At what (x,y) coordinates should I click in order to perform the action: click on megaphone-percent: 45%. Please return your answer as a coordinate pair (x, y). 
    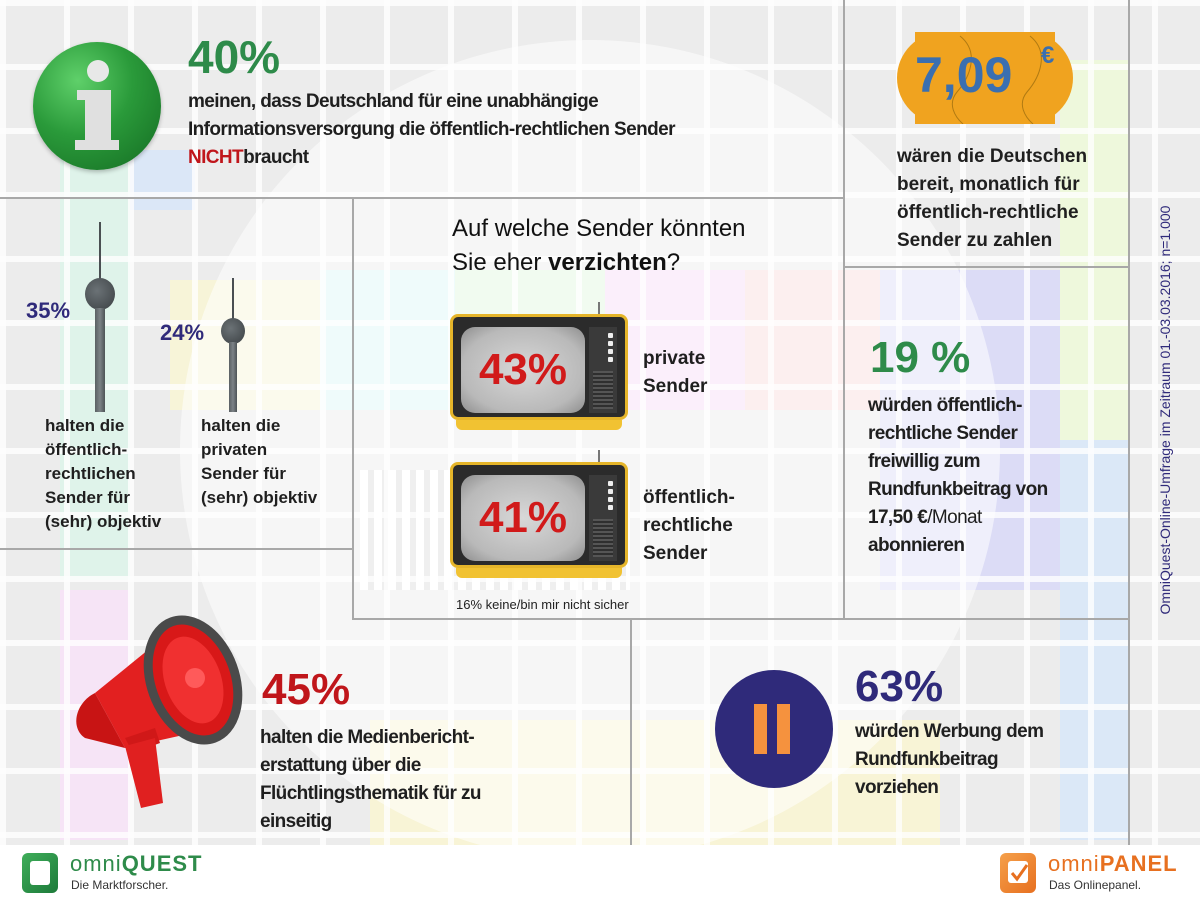
    Looking at the image, I should click on (306, 689).